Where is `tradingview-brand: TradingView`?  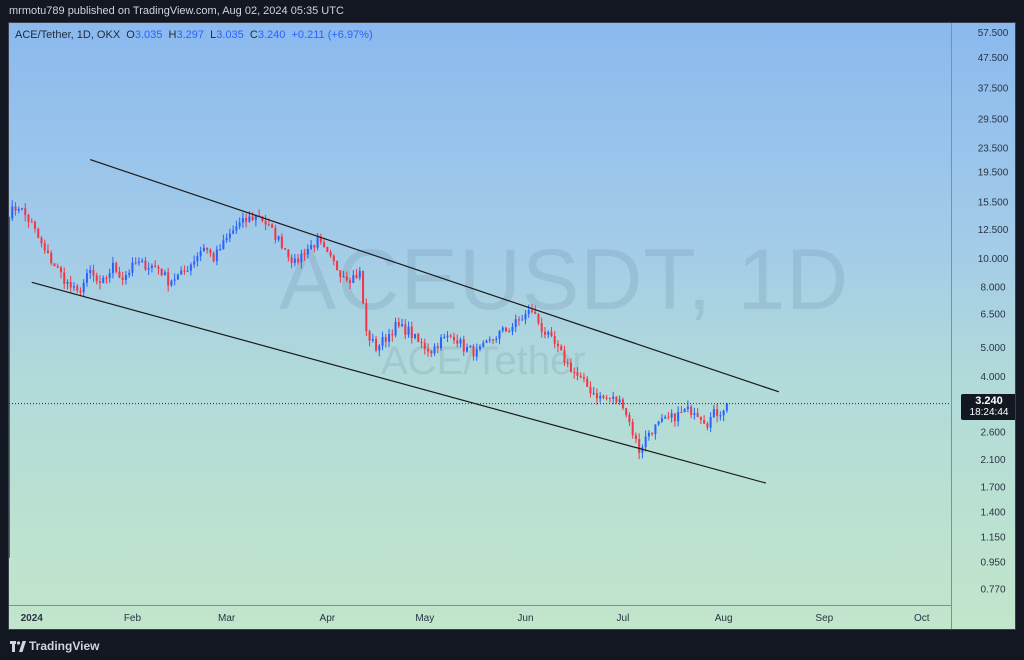 tradingview-brand: TradingView is located at coordinates (64, 646).